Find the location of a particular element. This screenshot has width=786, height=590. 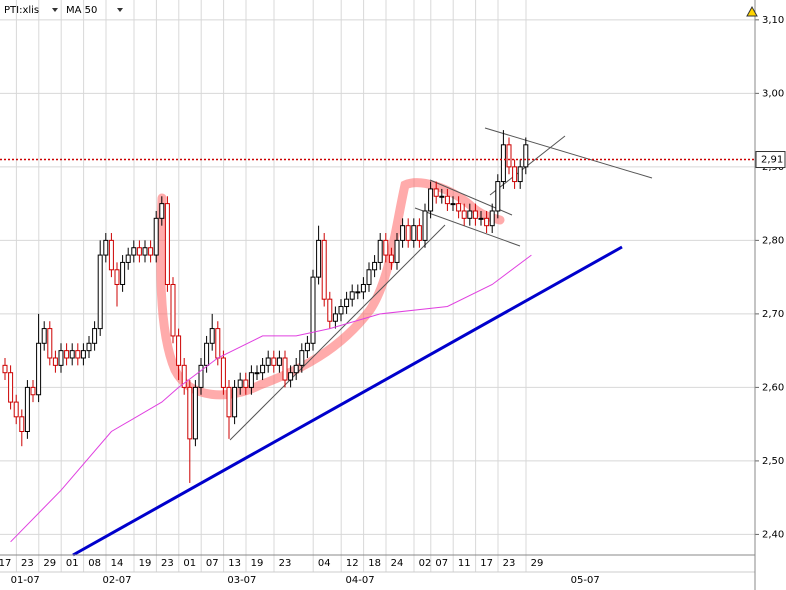

x-tick-label: 13 is located at coordinates (234, 563).